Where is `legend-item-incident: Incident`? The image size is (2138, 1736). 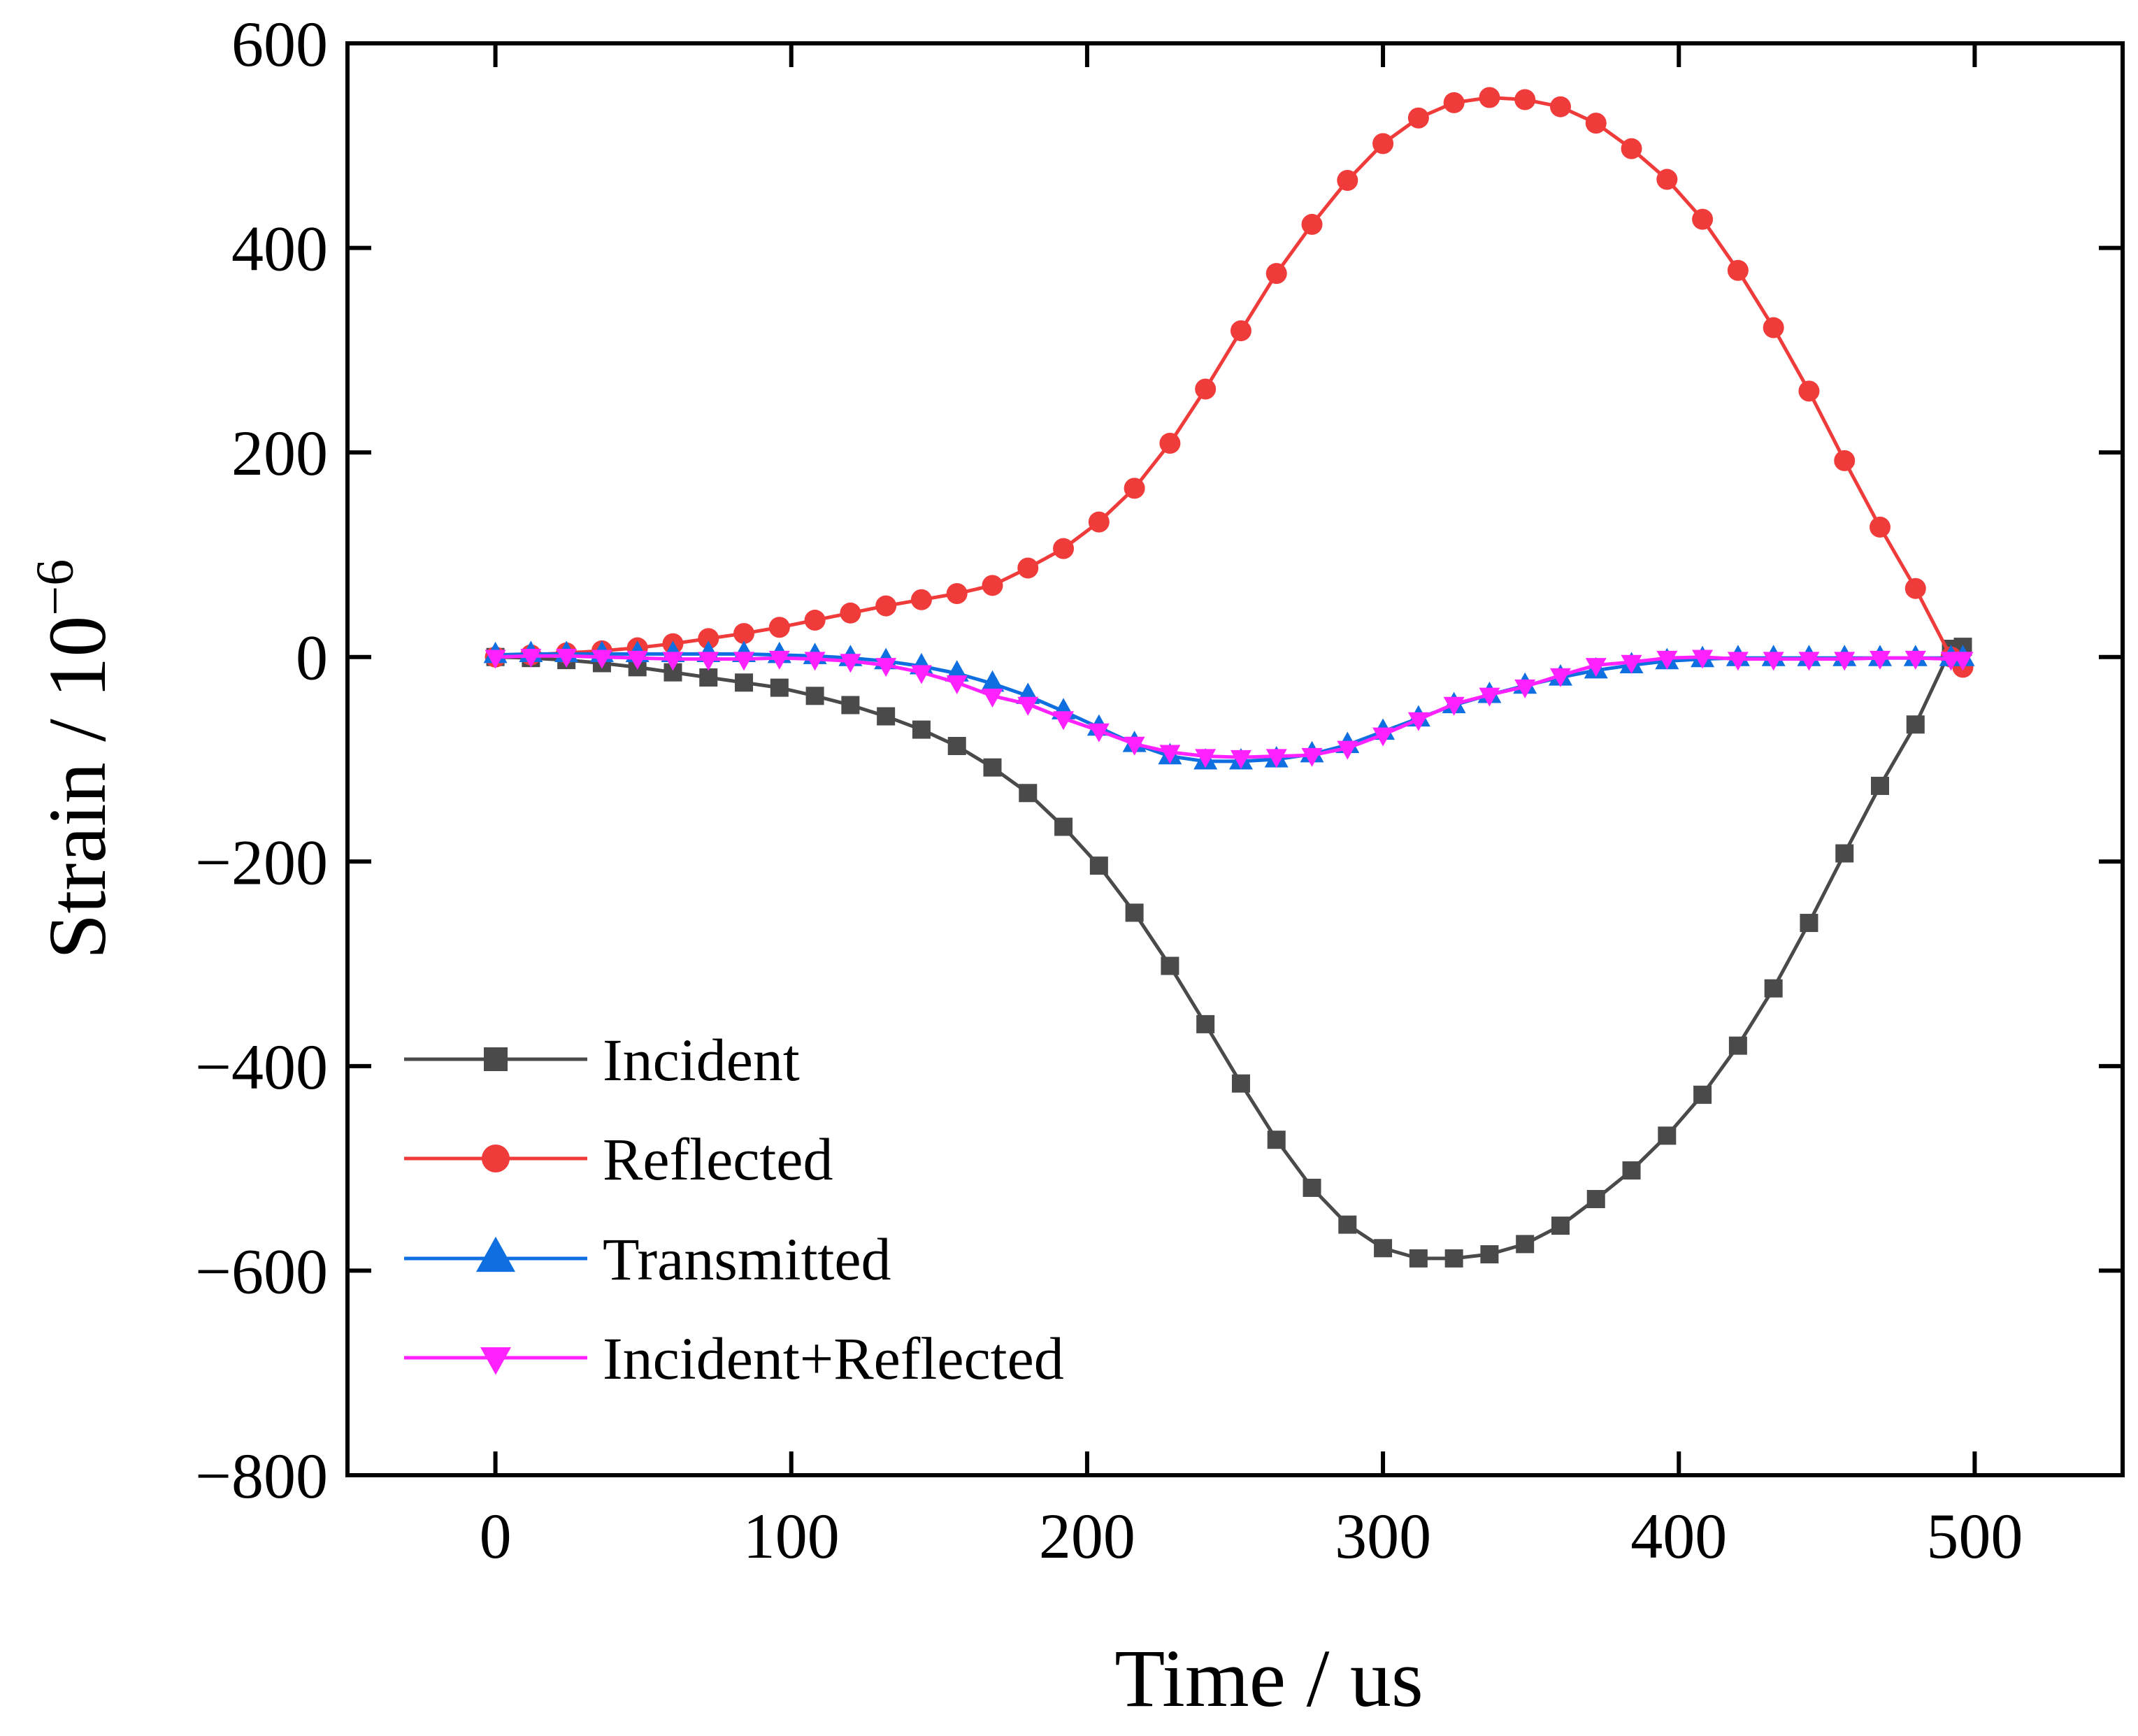 legend-item-incident: Incident is located at coordinates (602, 1059).